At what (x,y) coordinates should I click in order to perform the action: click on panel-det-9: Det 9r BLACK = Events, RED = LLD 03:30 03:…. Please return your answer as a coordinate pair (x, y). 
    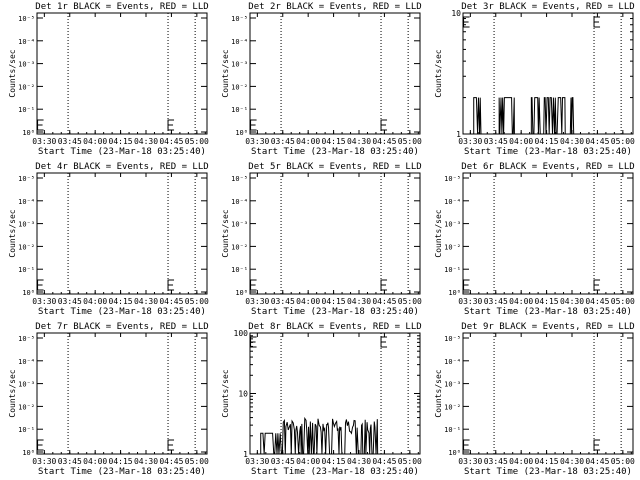
    Looking at the image, I should click on (534, 399).